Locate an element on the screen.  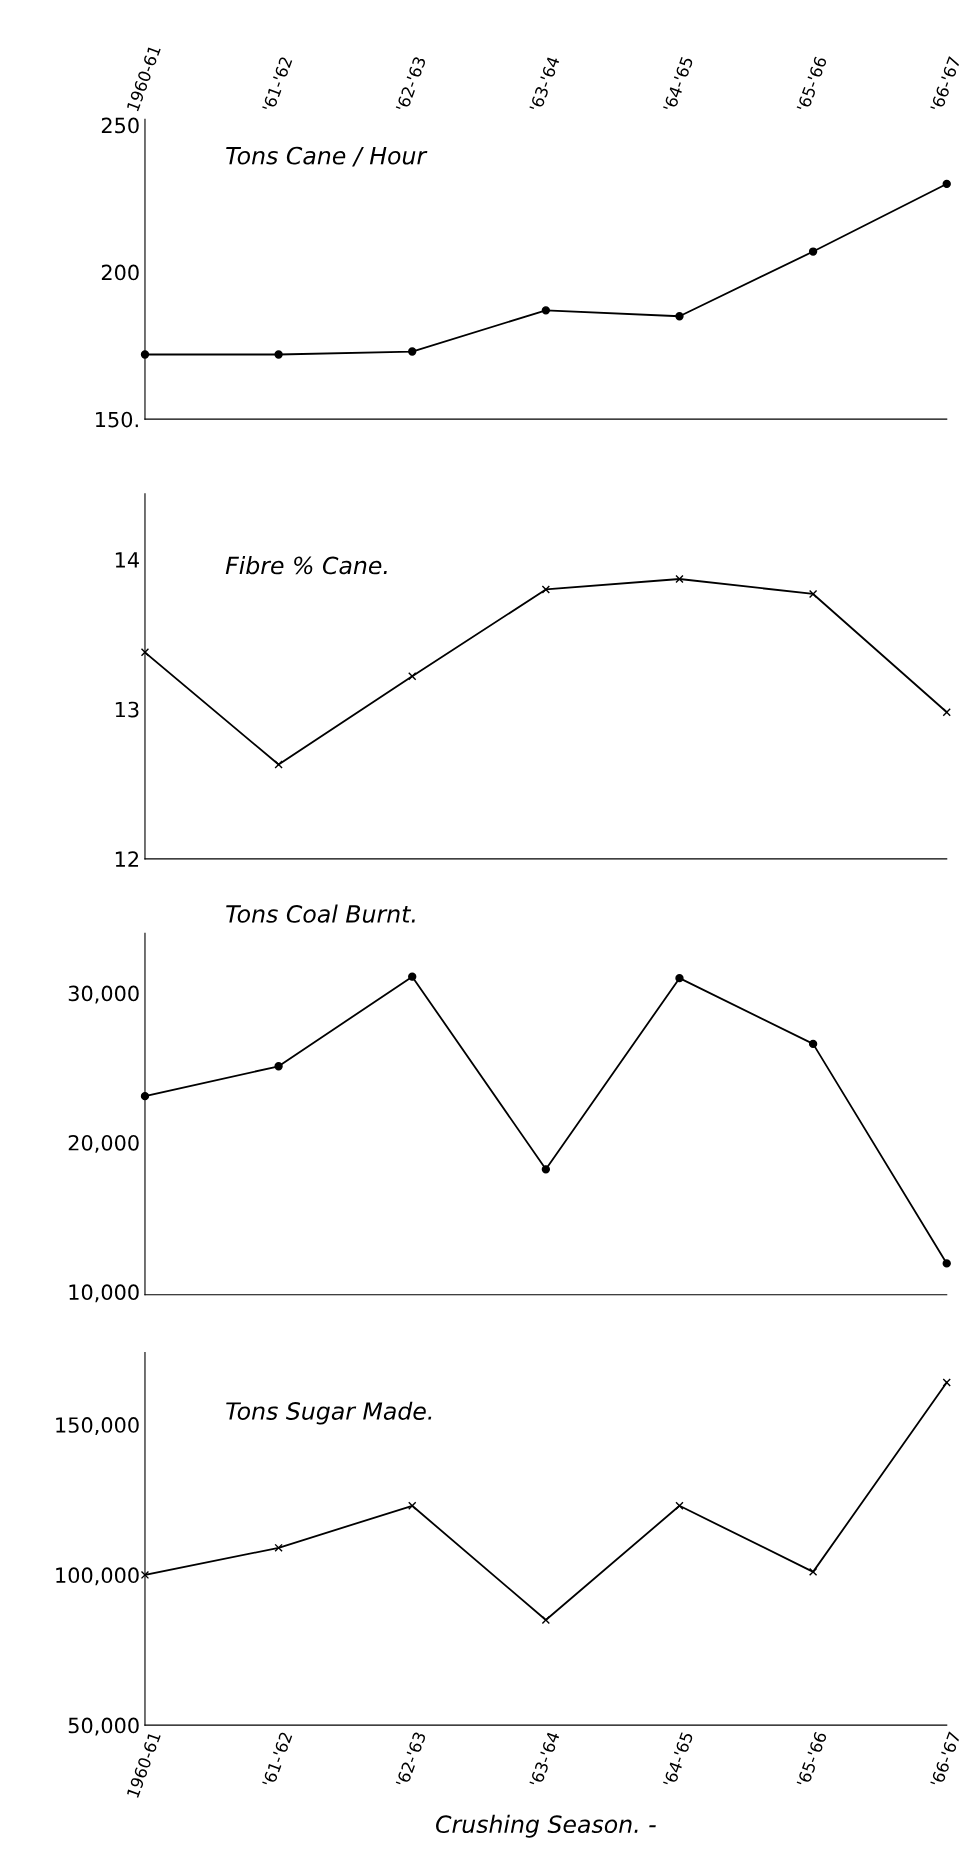
x-axis-title: Crushing Season. - is located at coordinates (546, 1826).